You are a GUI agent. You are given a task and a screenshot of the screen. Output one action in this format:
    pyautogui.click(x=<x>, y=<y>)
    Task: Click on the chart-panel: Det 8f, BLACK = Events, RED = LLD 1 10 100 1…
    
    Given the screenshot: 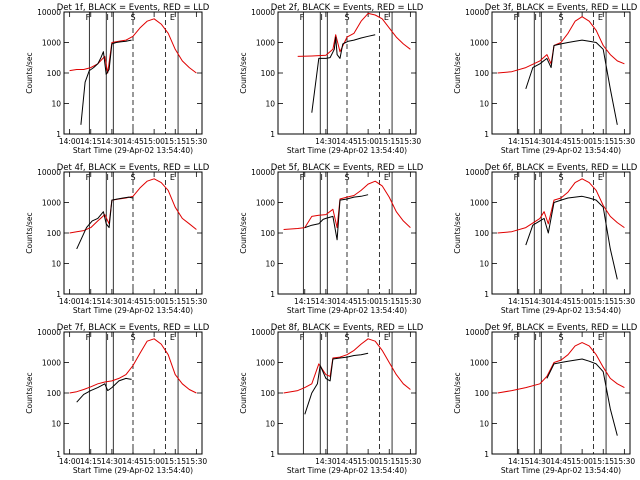 What is the action you would take?
    pyautogui.click(x=331, y=399)
    